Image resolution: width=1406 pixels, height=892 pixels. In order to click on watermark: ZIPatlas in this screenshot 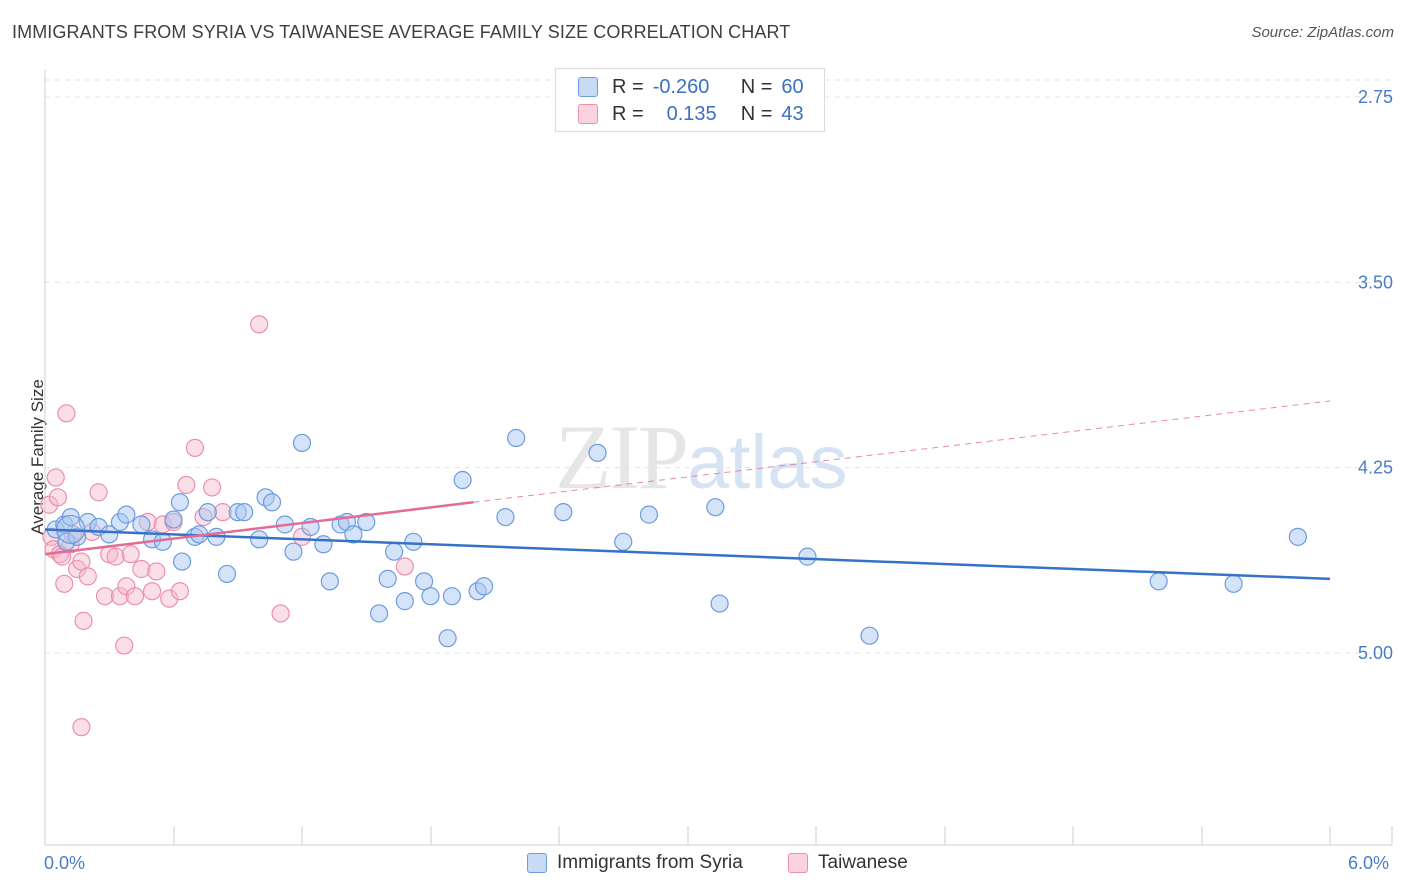, I will do `click(701, 457)`.